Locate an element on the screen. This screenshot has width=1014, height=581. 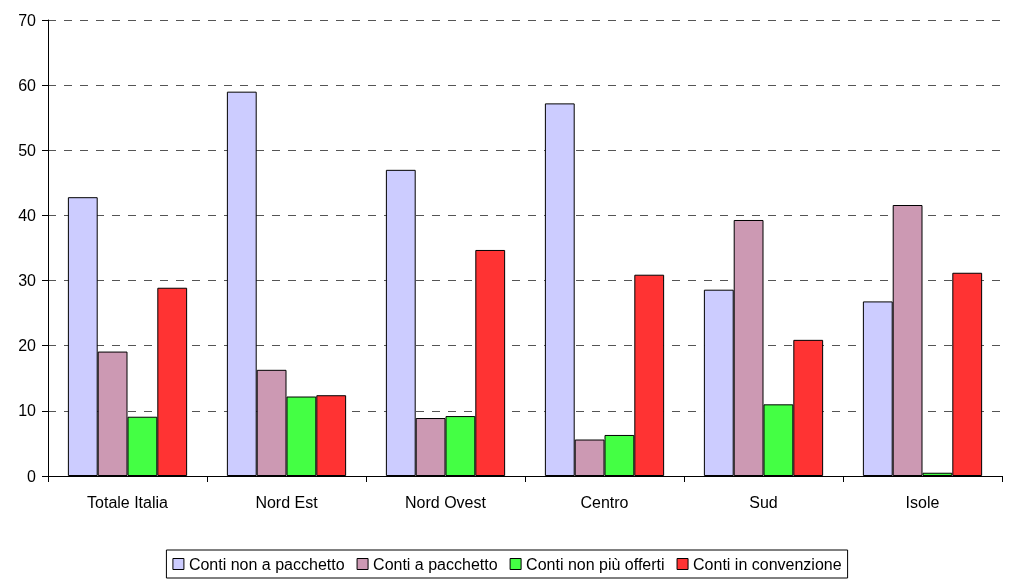
x-tick-label: Sud is located at coordinates (763, 502).